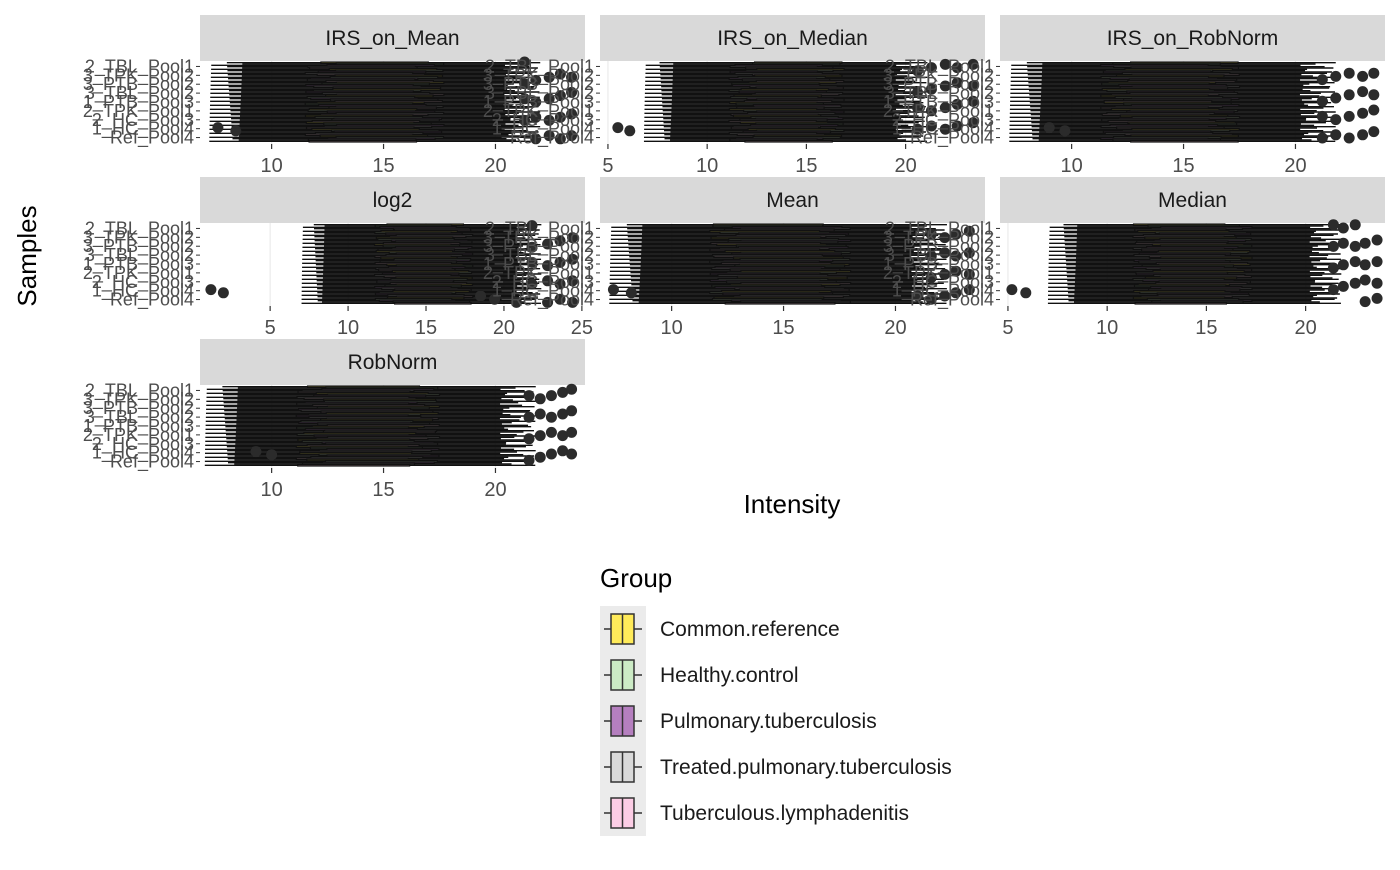  I want to click on y-tick-label: 2_HC_Pool3, so click(943, 282).